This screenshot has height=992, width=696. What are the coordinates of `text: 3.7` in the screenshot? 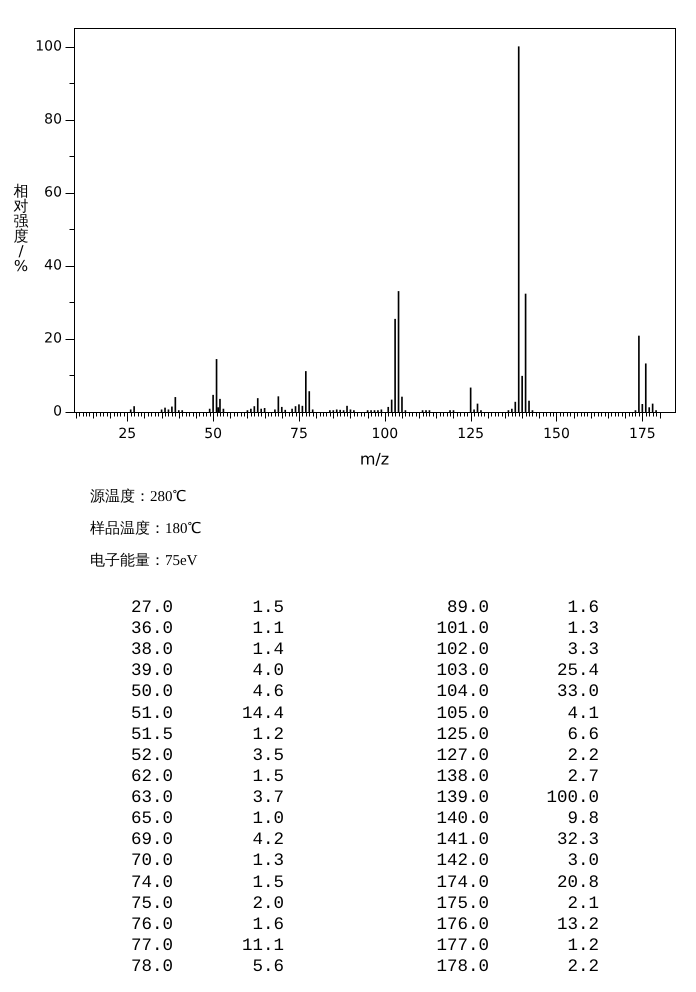 It's located at (268, 798).